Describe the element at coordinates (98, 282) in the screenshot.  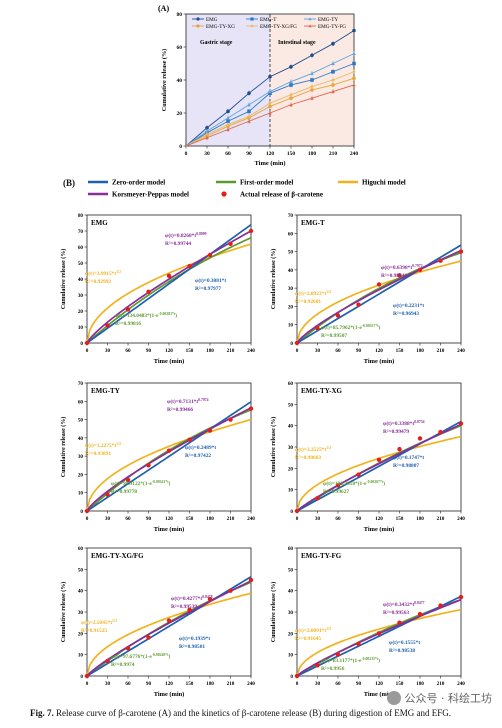
I see `equation-r2-higuchi: R²=0.92992` at that location.